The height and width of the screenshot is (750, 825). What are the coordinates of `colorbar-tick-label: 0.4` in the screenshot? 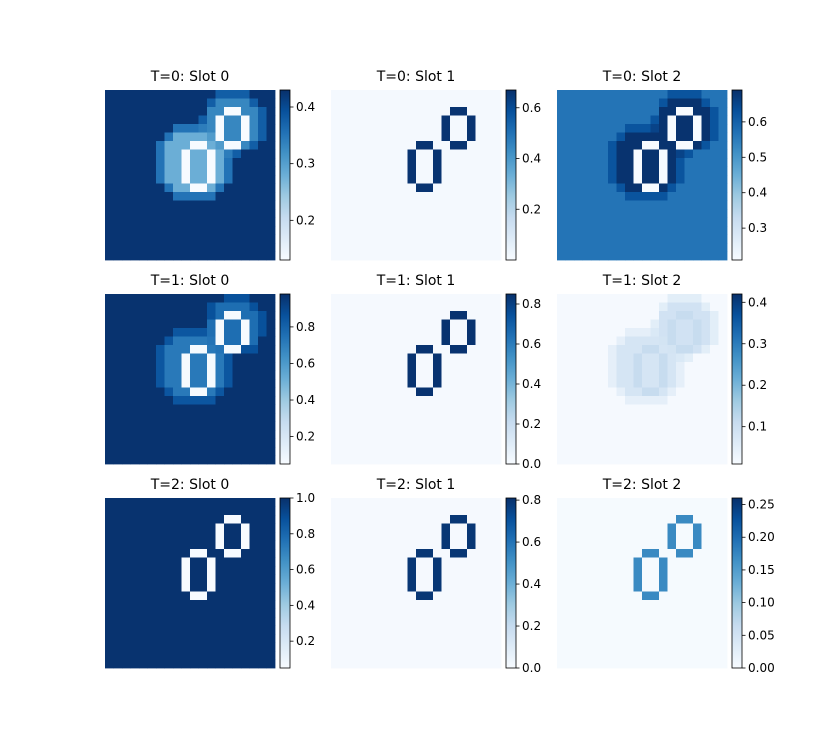 It's located at (305, 605).